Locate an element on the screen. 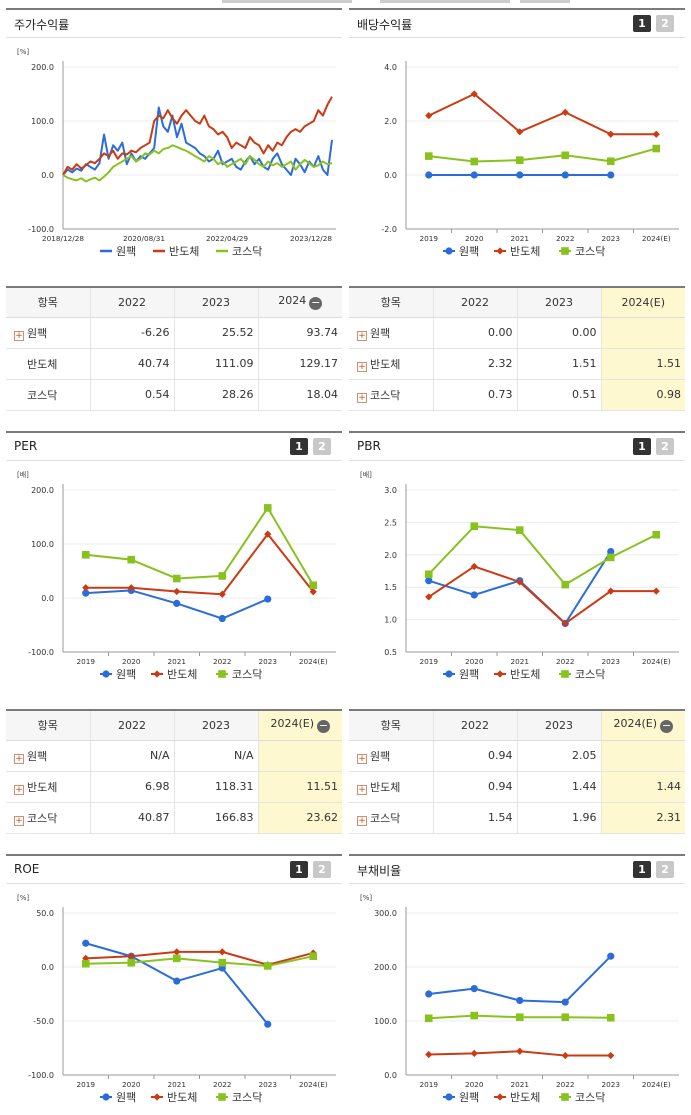  cell-value: 2.32 is located at coordinates (500, 363).